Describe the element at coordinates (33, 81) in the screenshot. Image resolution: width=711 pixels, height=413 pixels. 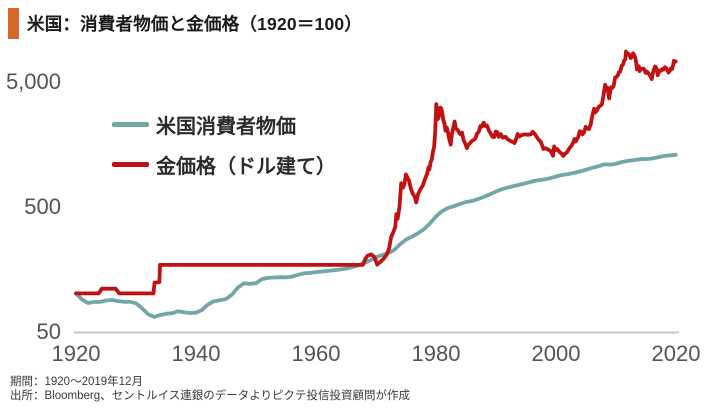
I see `y-tick-label: 5,000` at that location.